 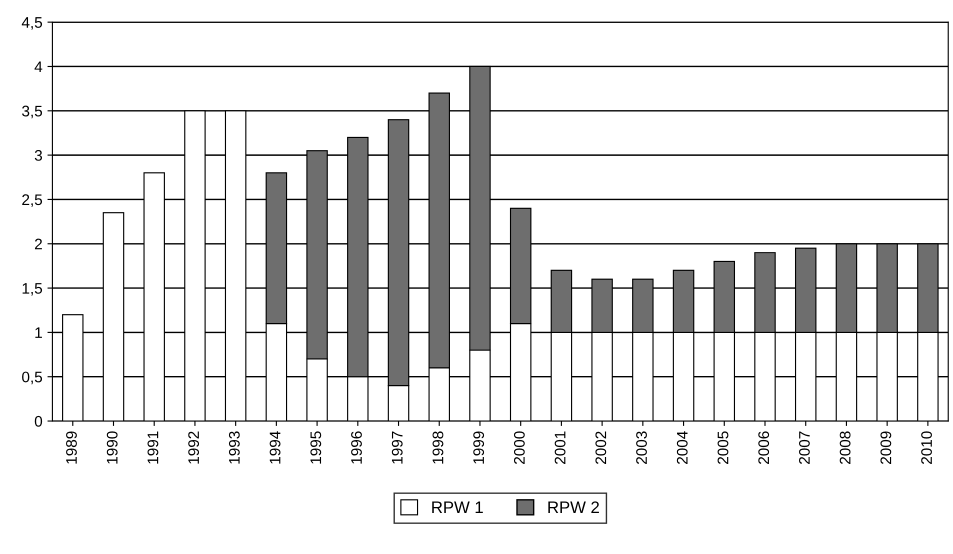 I want to click on x-tick-label: 1995, so click(x=316, y=447).